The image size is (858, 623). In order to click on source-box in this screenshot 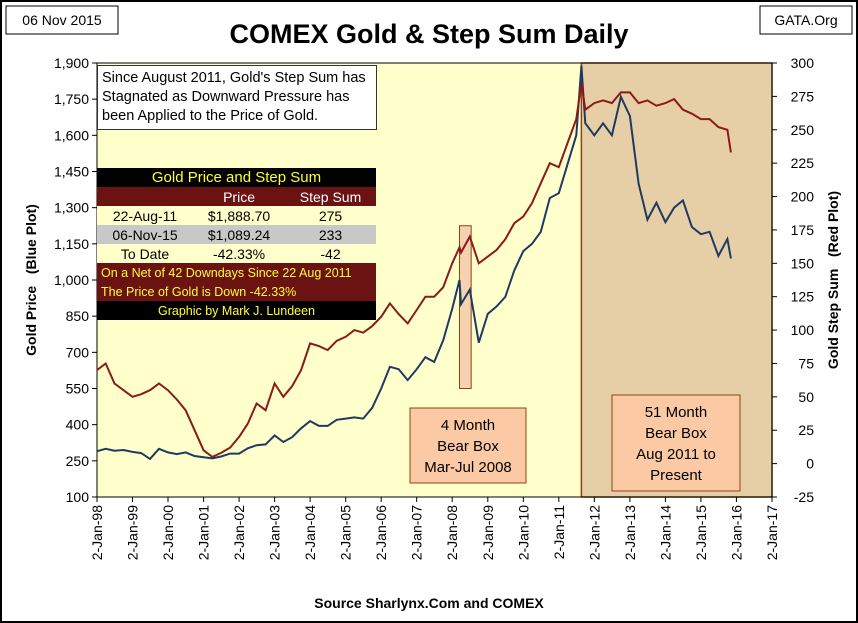, I will do `click(806, 20)`.